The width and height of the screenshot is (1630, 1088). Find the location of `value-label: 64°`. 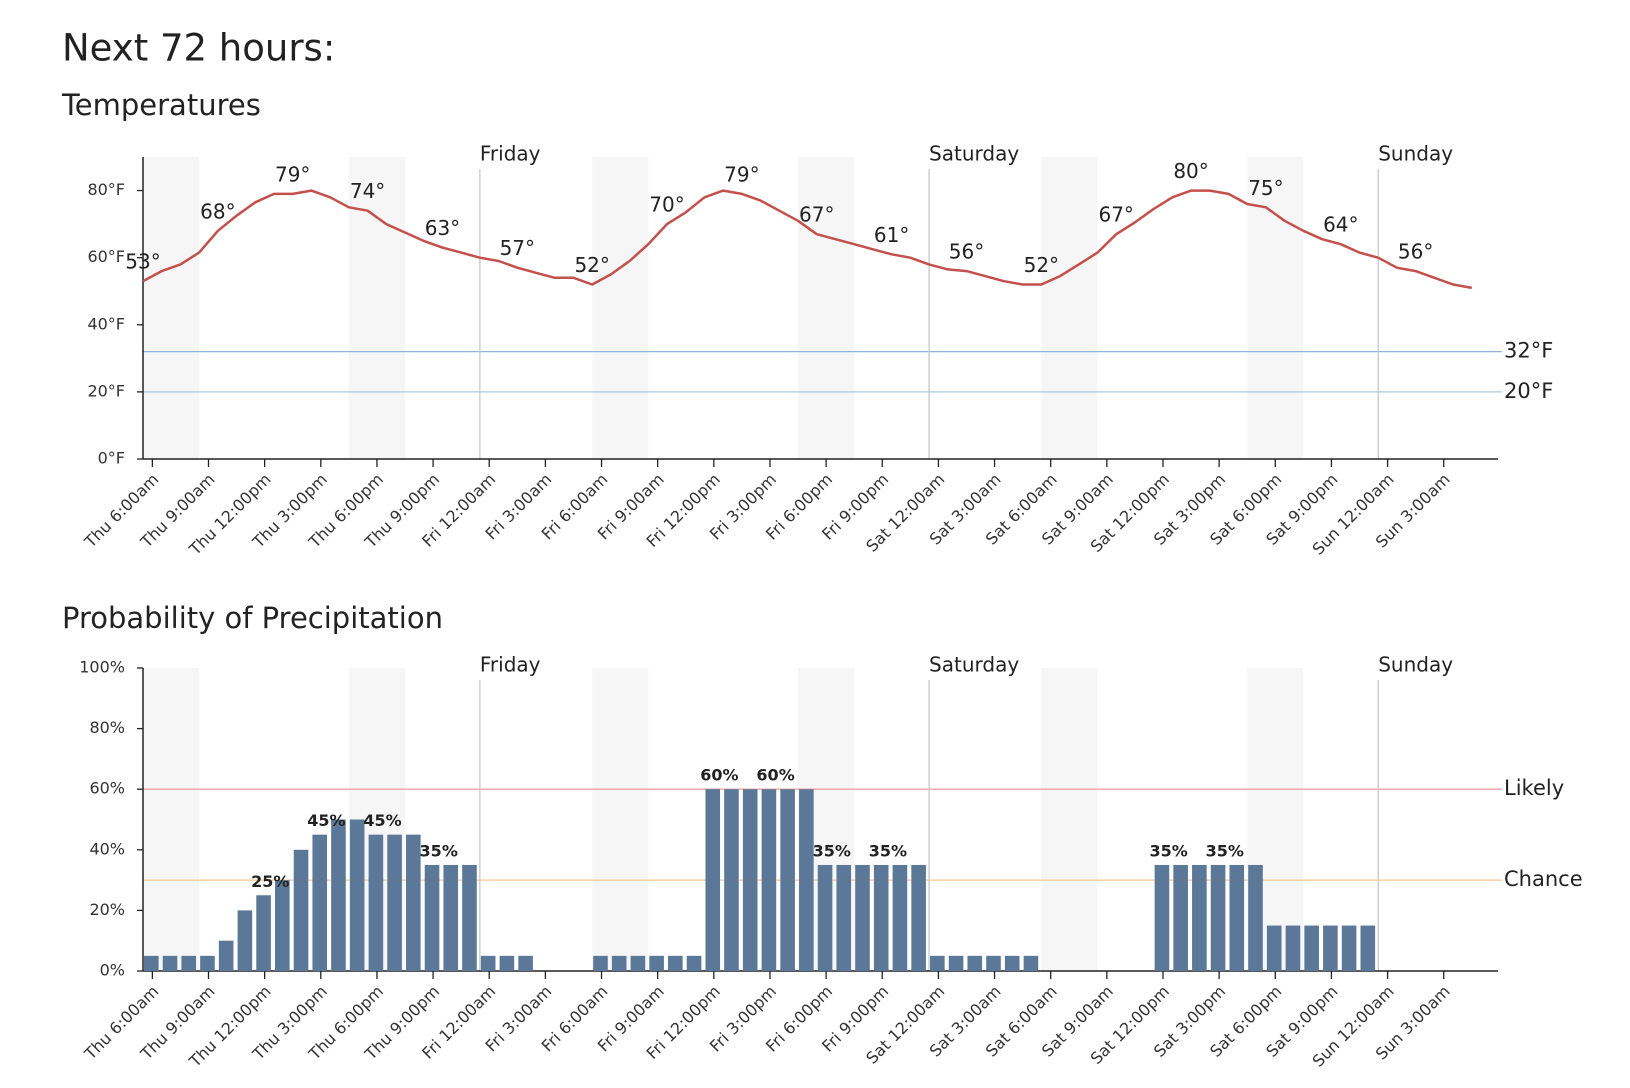

value-label: 64° is located at coordinates (1340, 225).